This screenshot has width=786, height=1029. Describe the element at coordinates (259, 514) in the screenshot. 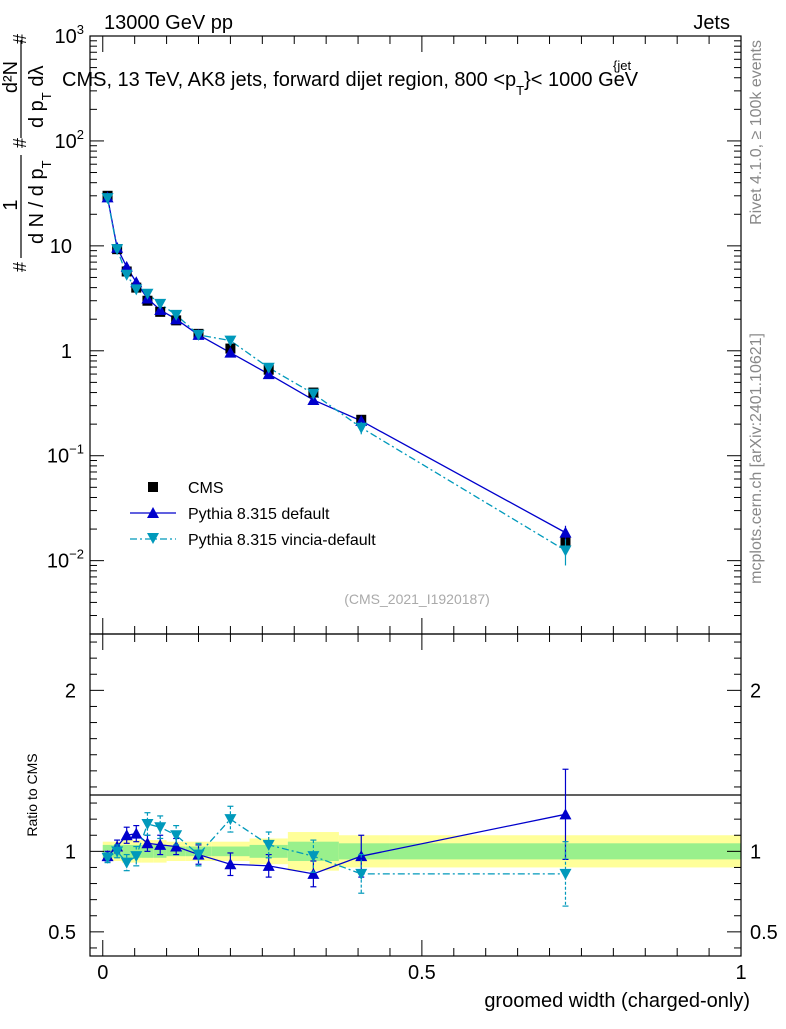

I see `legend-default-label: Pythia 8.315 default` at that location.